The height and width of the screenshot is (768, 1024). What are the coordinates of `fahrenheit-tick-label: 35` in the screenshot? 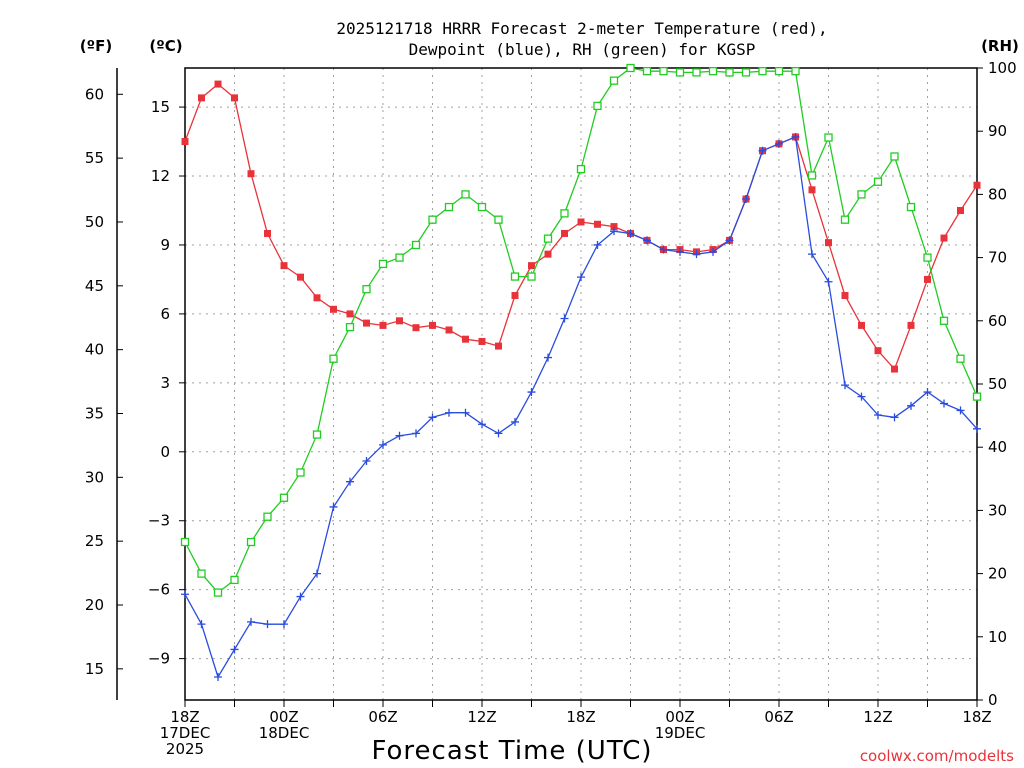 It's located at (94, 413).